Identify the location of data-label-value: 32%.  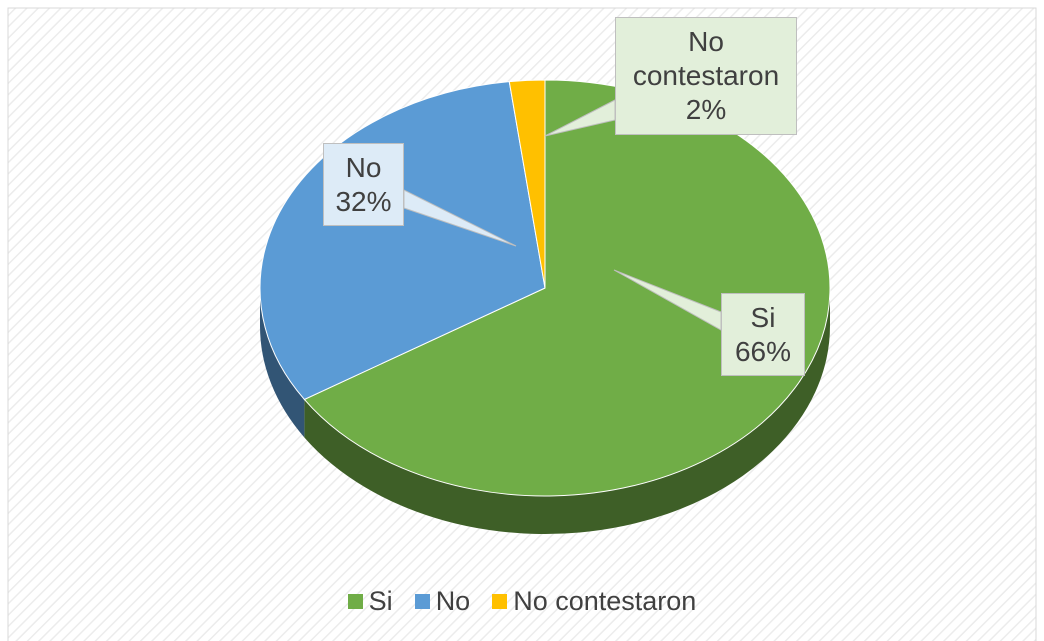
(363, 201).